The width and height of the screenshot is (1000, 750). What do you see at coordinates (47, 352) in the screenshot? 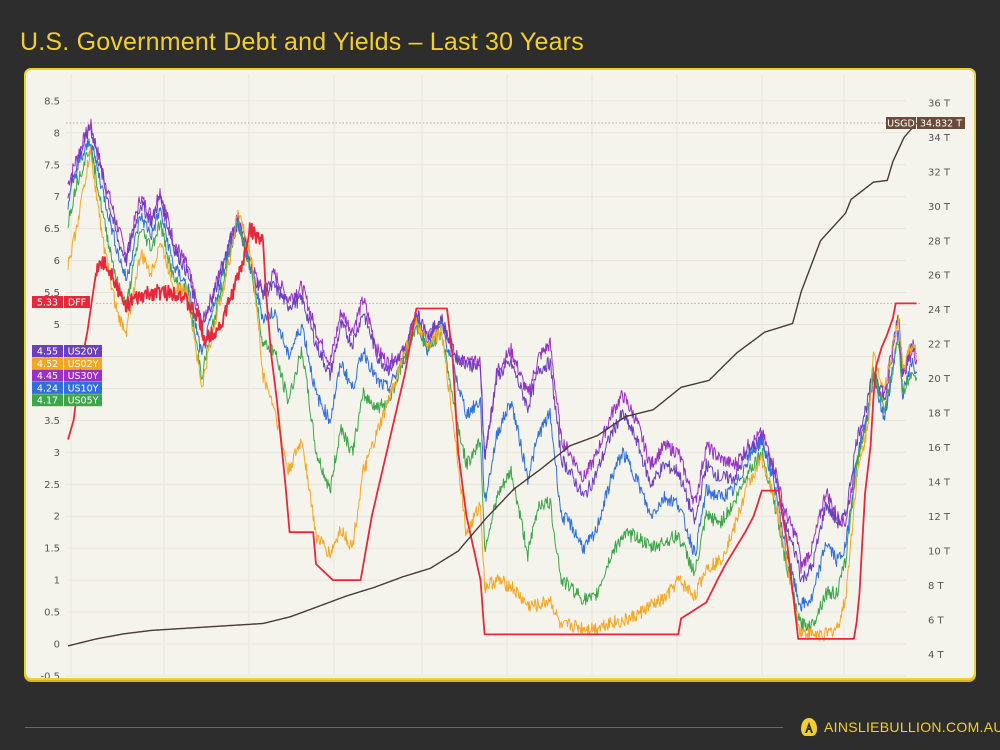
I see `svg-text: 4.55` at bounding box center [47, 352].